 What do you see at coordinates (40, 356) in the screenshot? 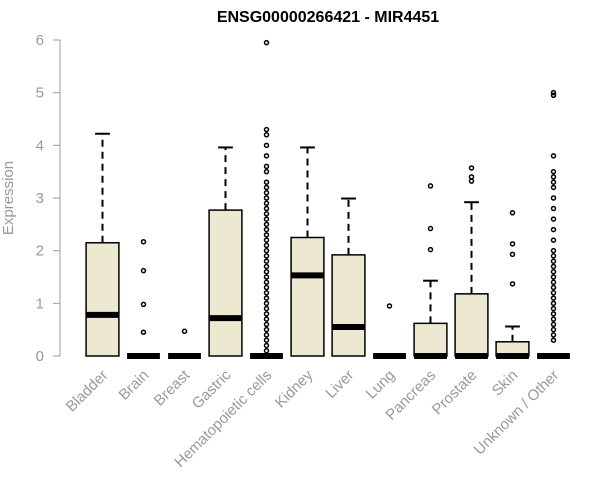
I see `y-tick-label: 0` at bounding box center [40, 356].